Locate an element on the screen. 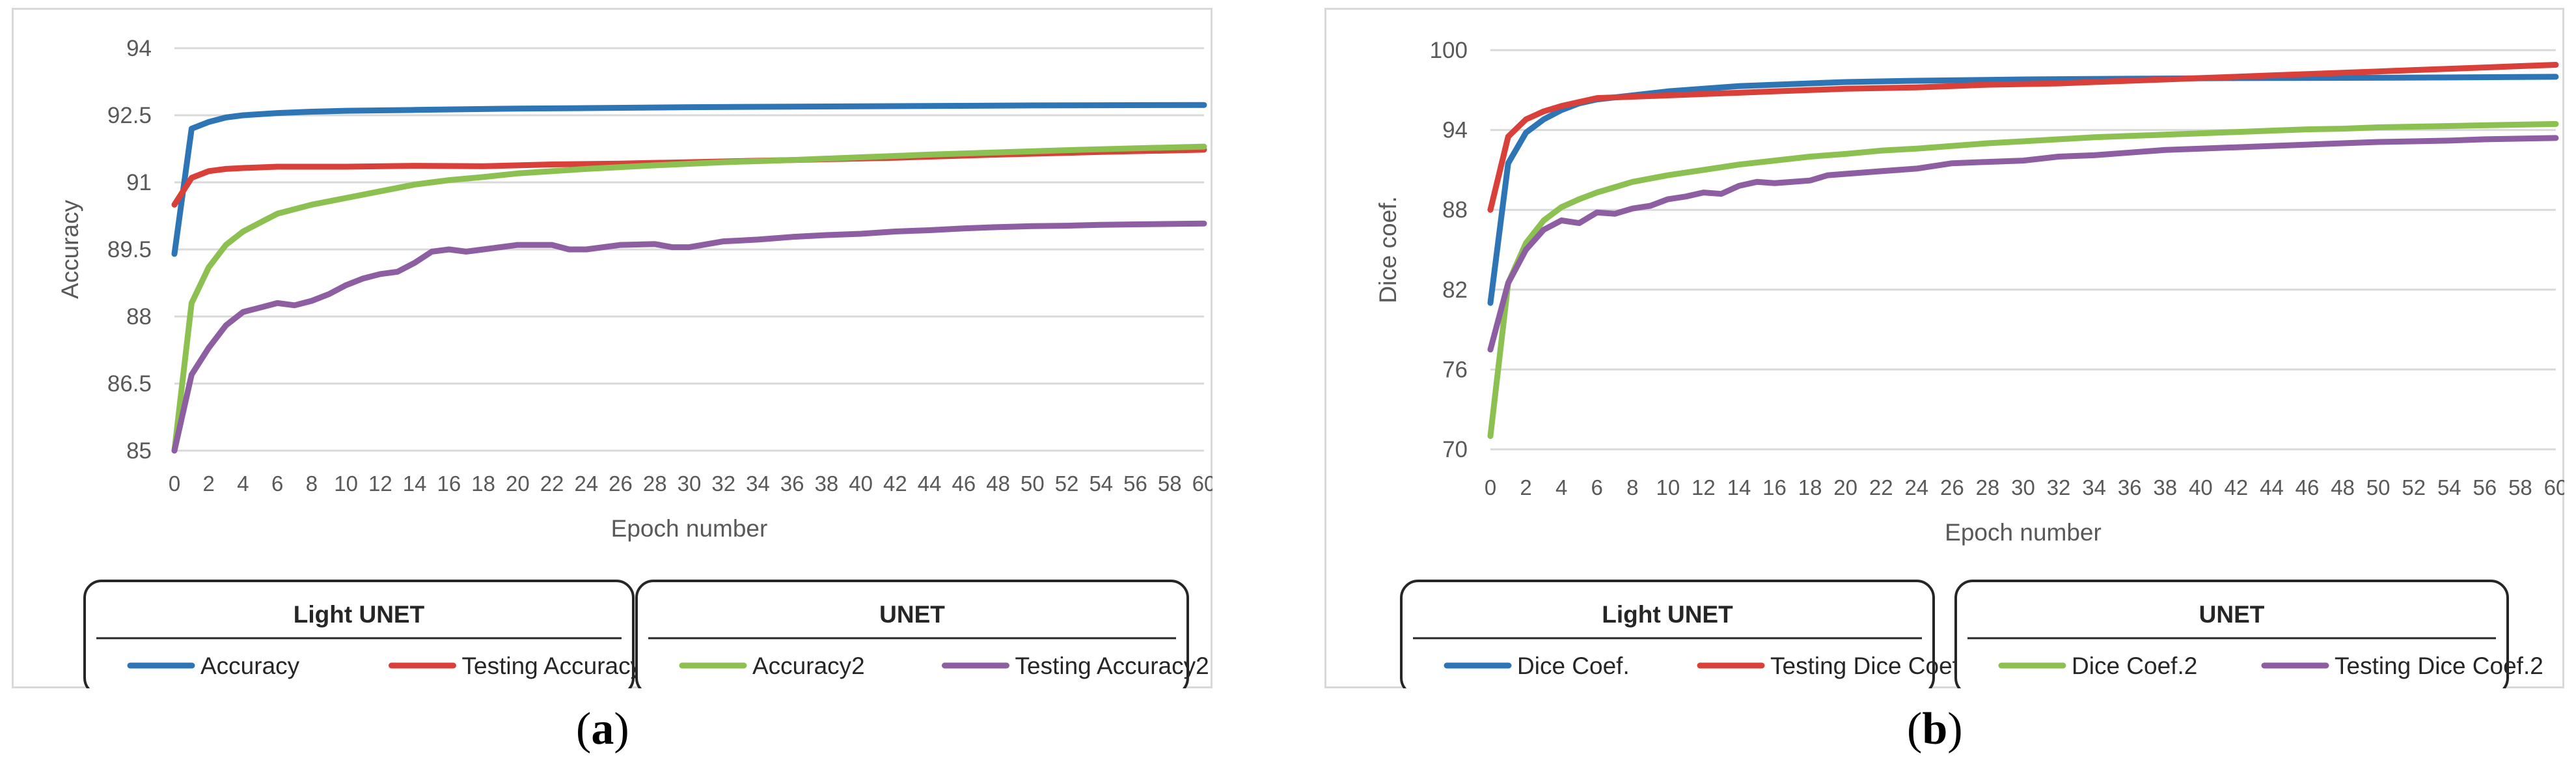  panel-b-label-open: ( is located at coordinates (1915, 729).